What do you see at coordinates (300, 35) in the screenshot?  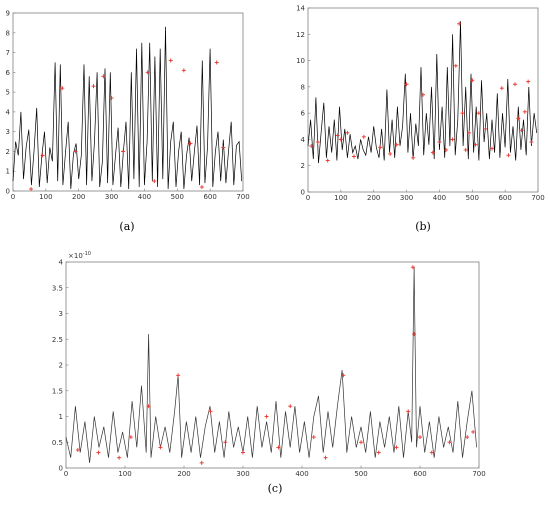 I see `y-tick-label: 12` at bounding box center [300, 35].